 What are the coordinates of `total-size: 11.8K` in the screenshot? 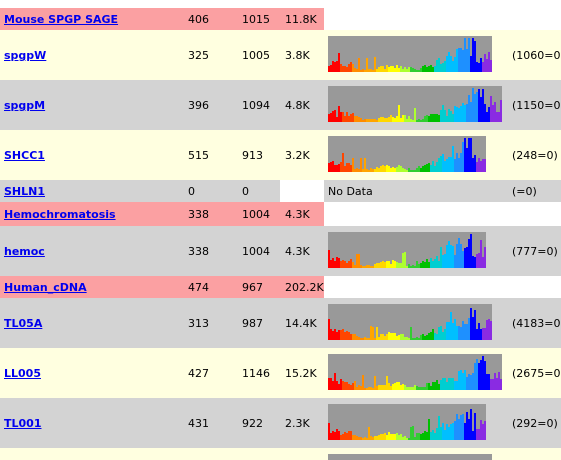 It's located at (301, 19).